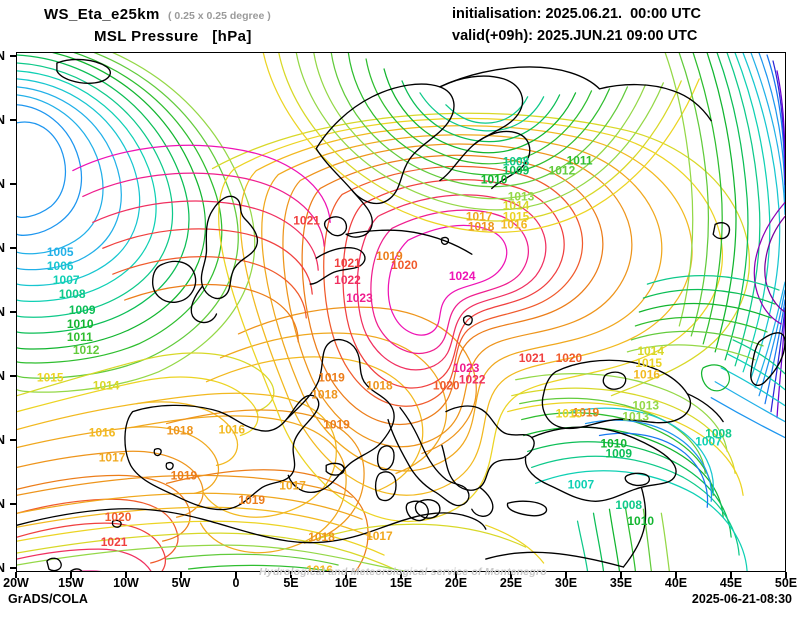  I want to click on grads-credit-label: GrADS/COLA, so click(48, 599).